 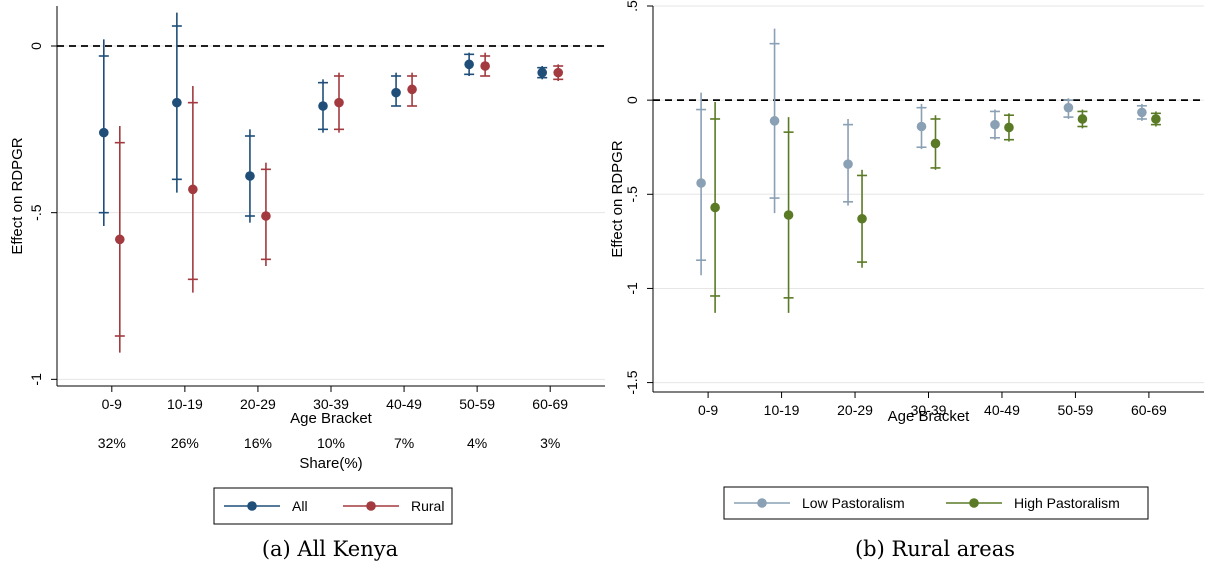 I want to click on legend-label: Low Pastoralism, so click(x=853, y=503).